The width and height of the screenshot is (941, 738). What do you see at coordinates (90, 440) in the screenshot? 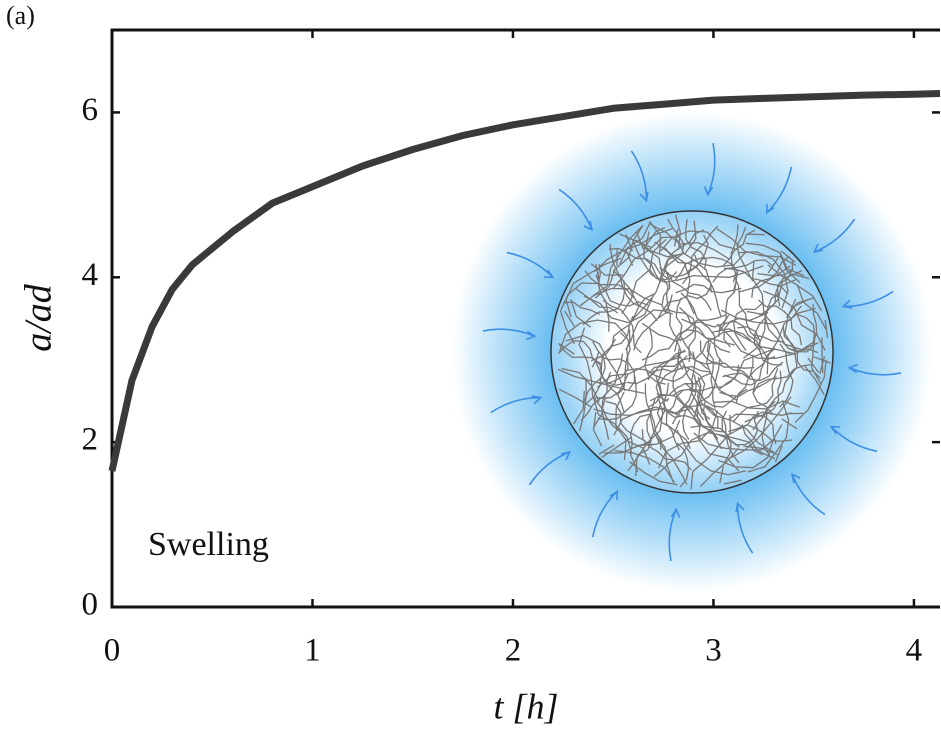
I see `y-tick-label: 2` at bounding box center [90, 440].